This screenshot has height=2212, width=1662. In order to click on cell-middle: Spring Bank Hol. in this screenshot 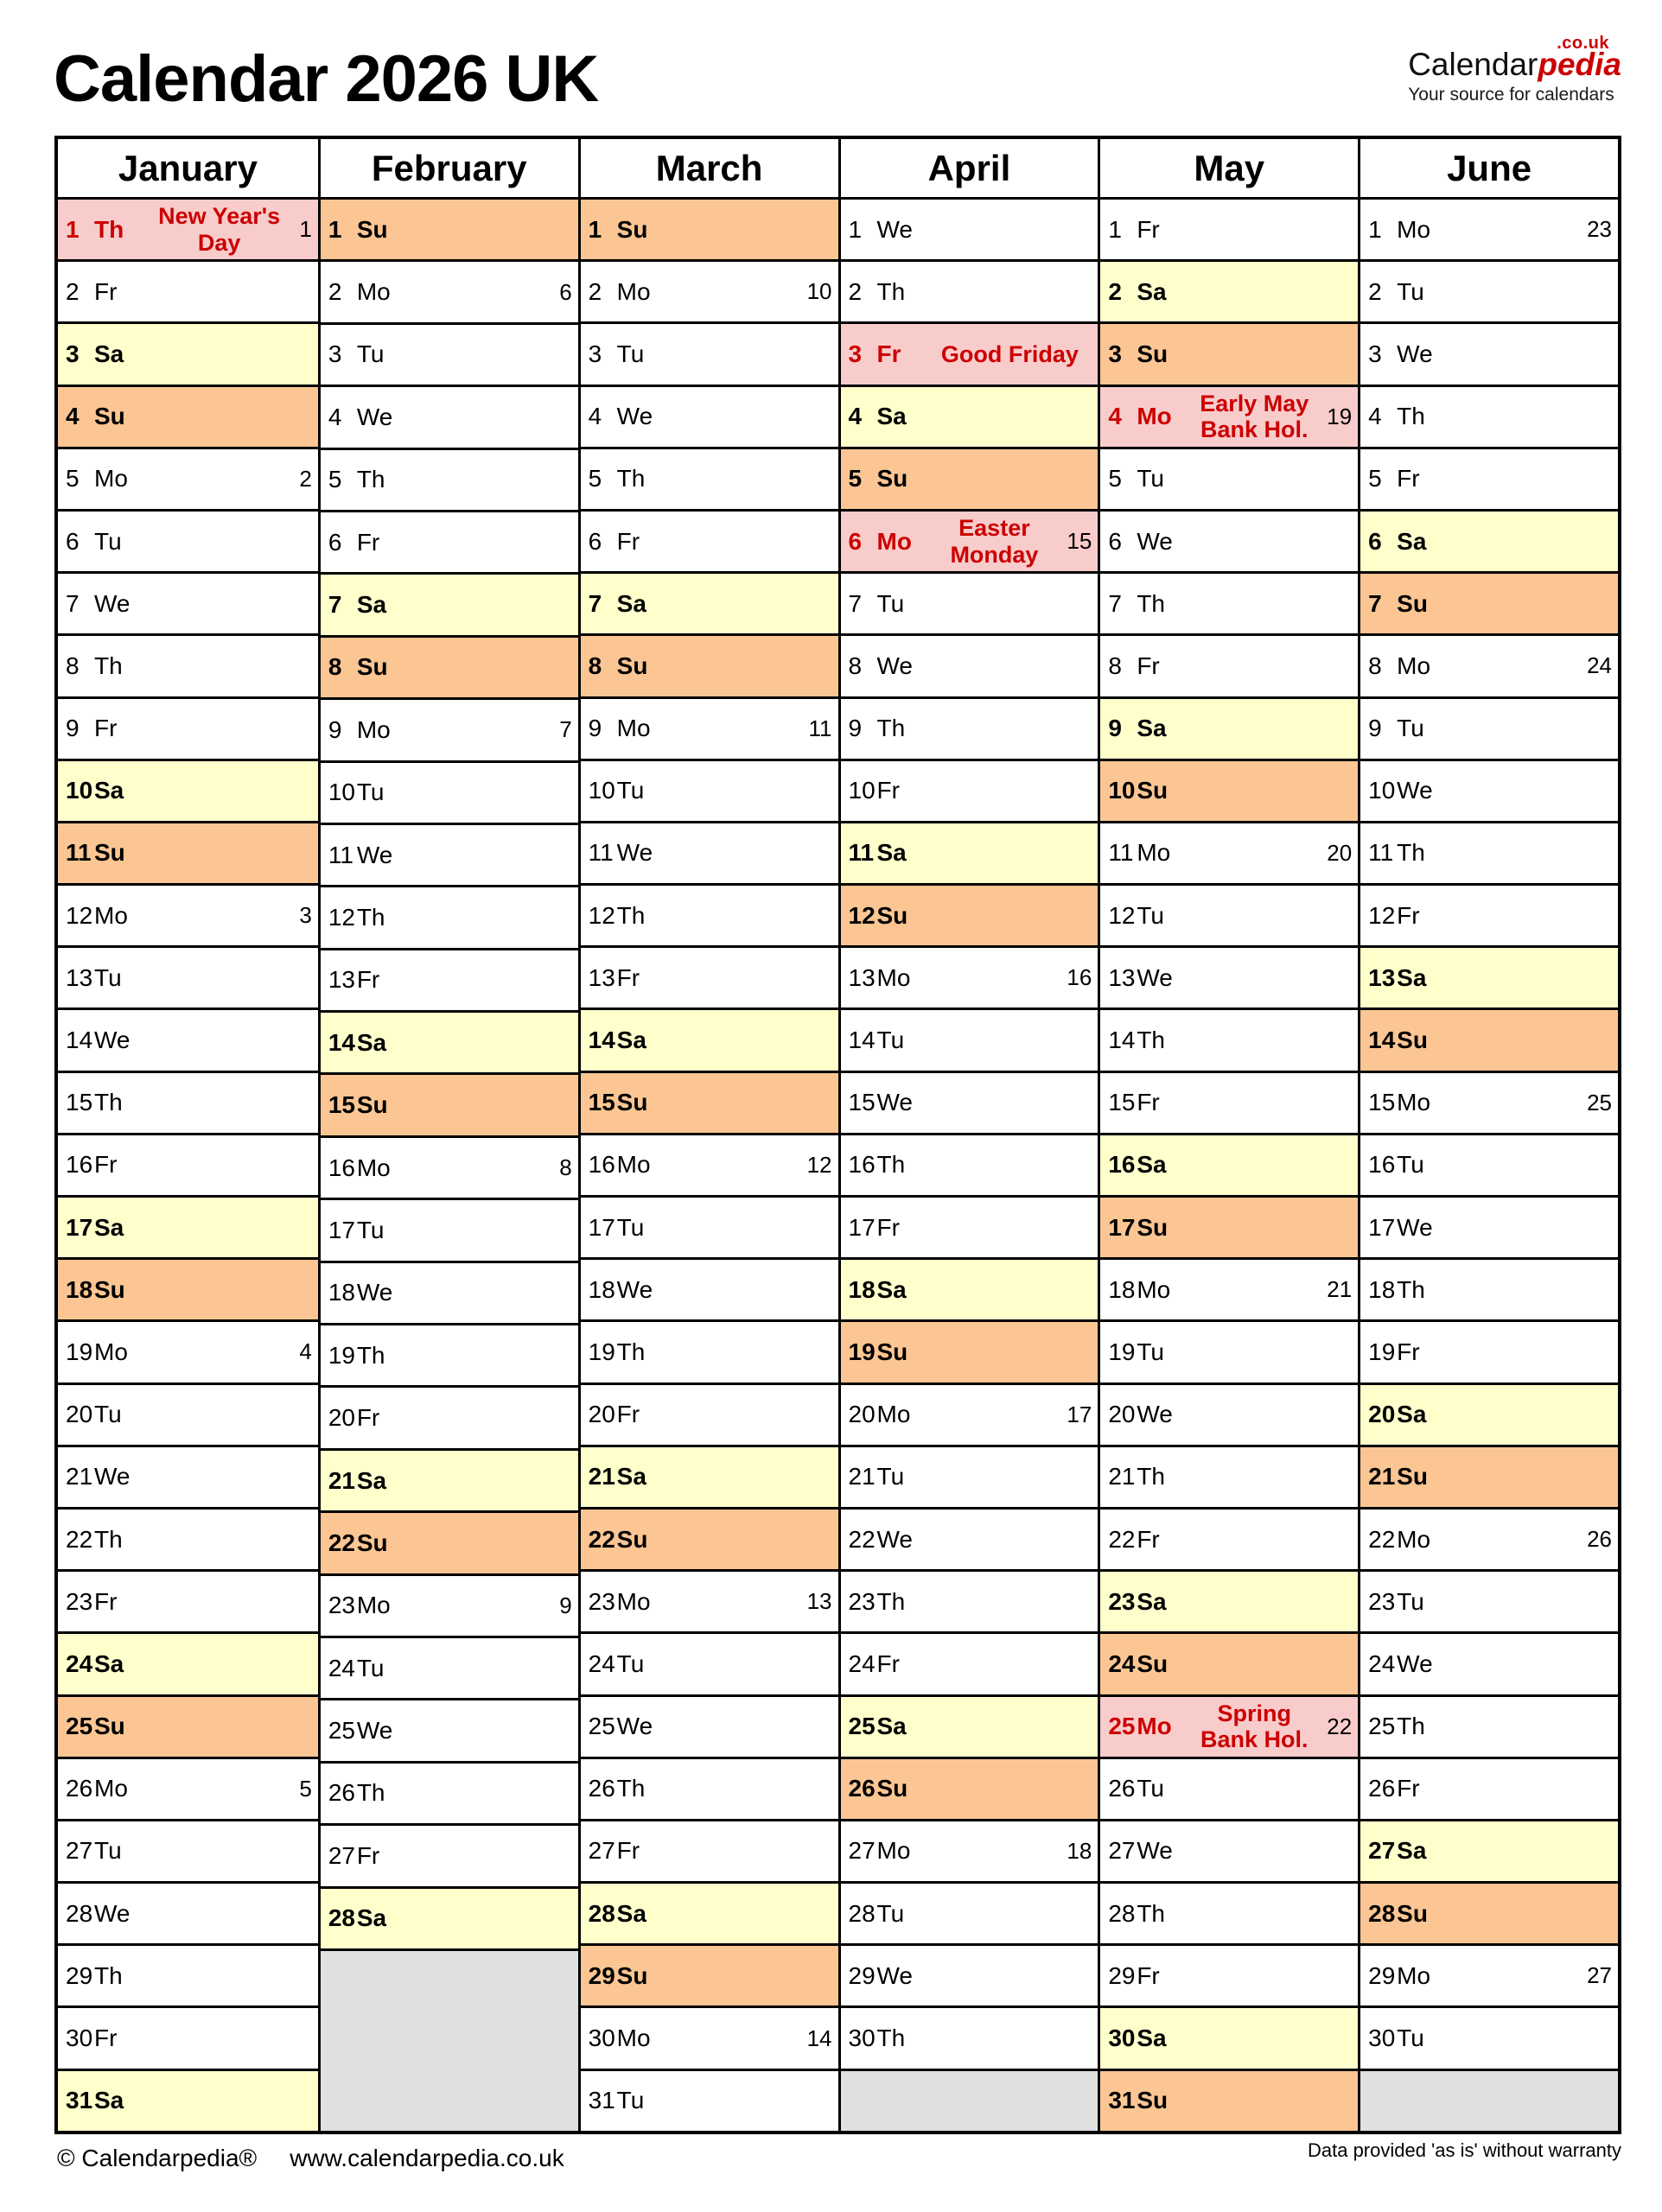, I will do `click(1254, 1726)`.